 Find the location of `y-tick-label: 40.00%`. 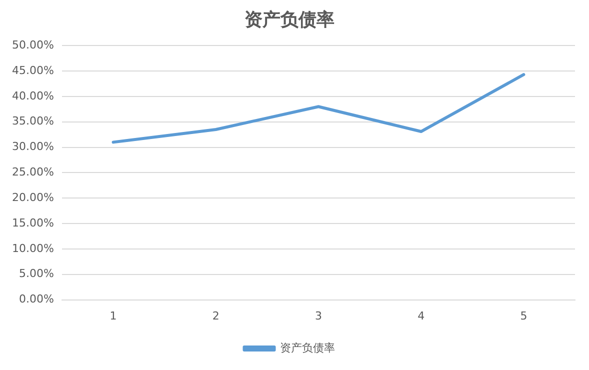

y-tick-label: 40.00% is located at coordinates (33, 95).